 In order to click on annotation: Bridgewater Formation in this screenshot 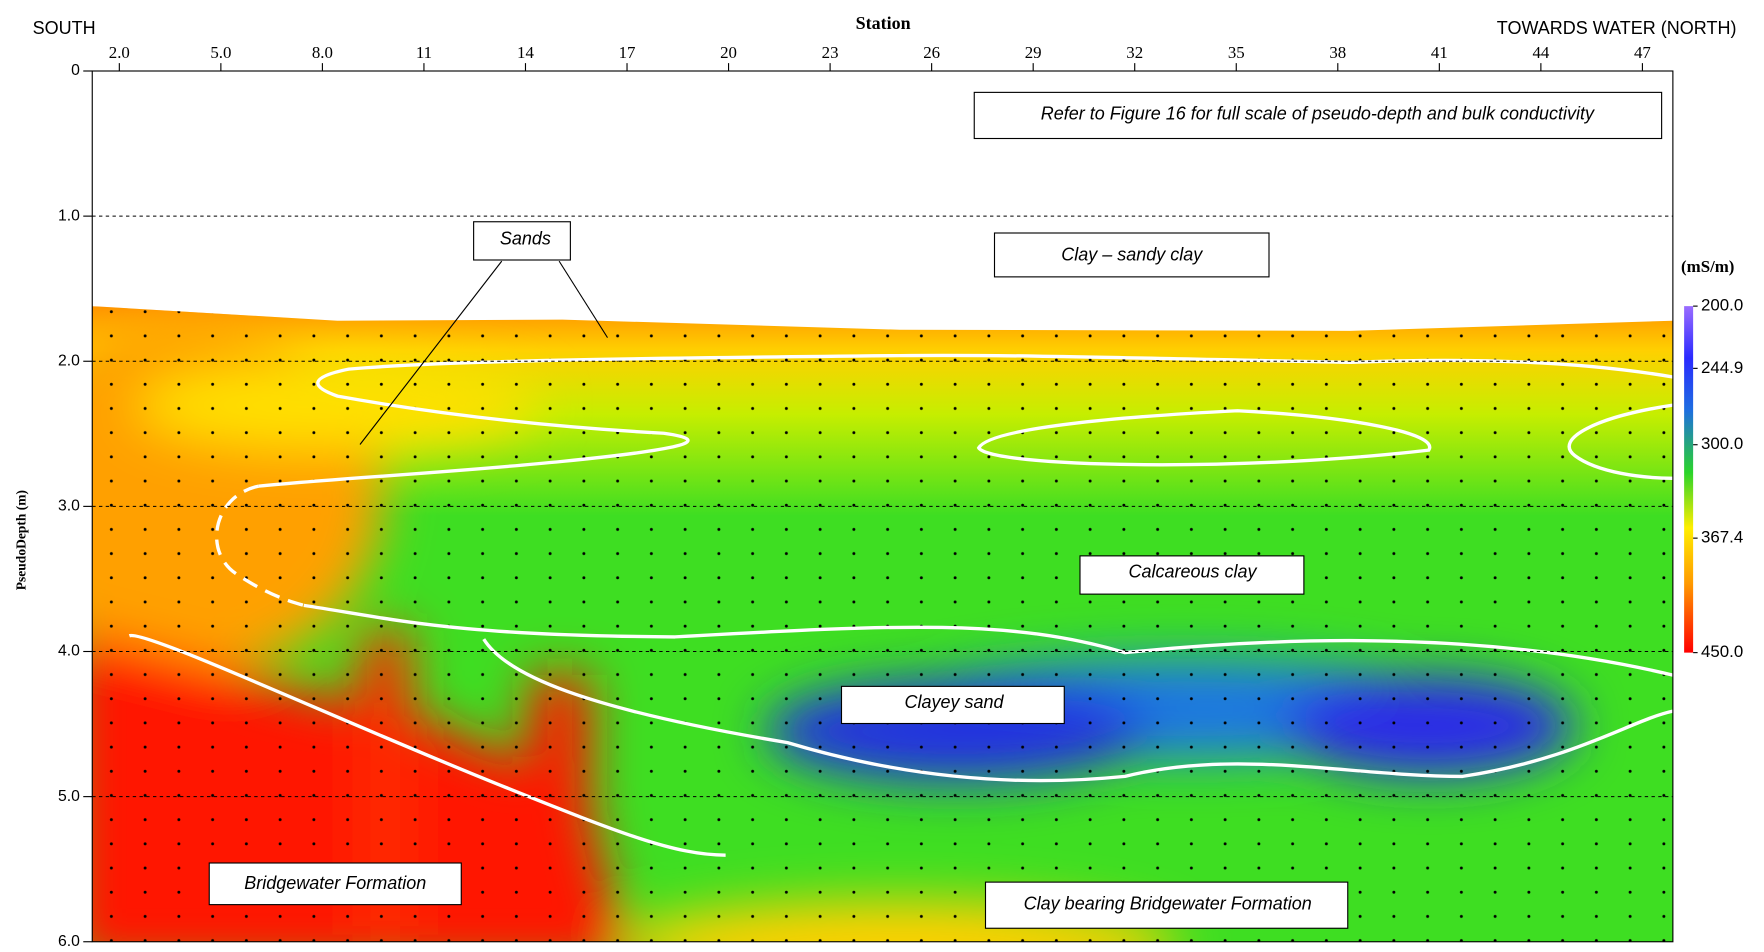, I will do `click(335, 884)`.